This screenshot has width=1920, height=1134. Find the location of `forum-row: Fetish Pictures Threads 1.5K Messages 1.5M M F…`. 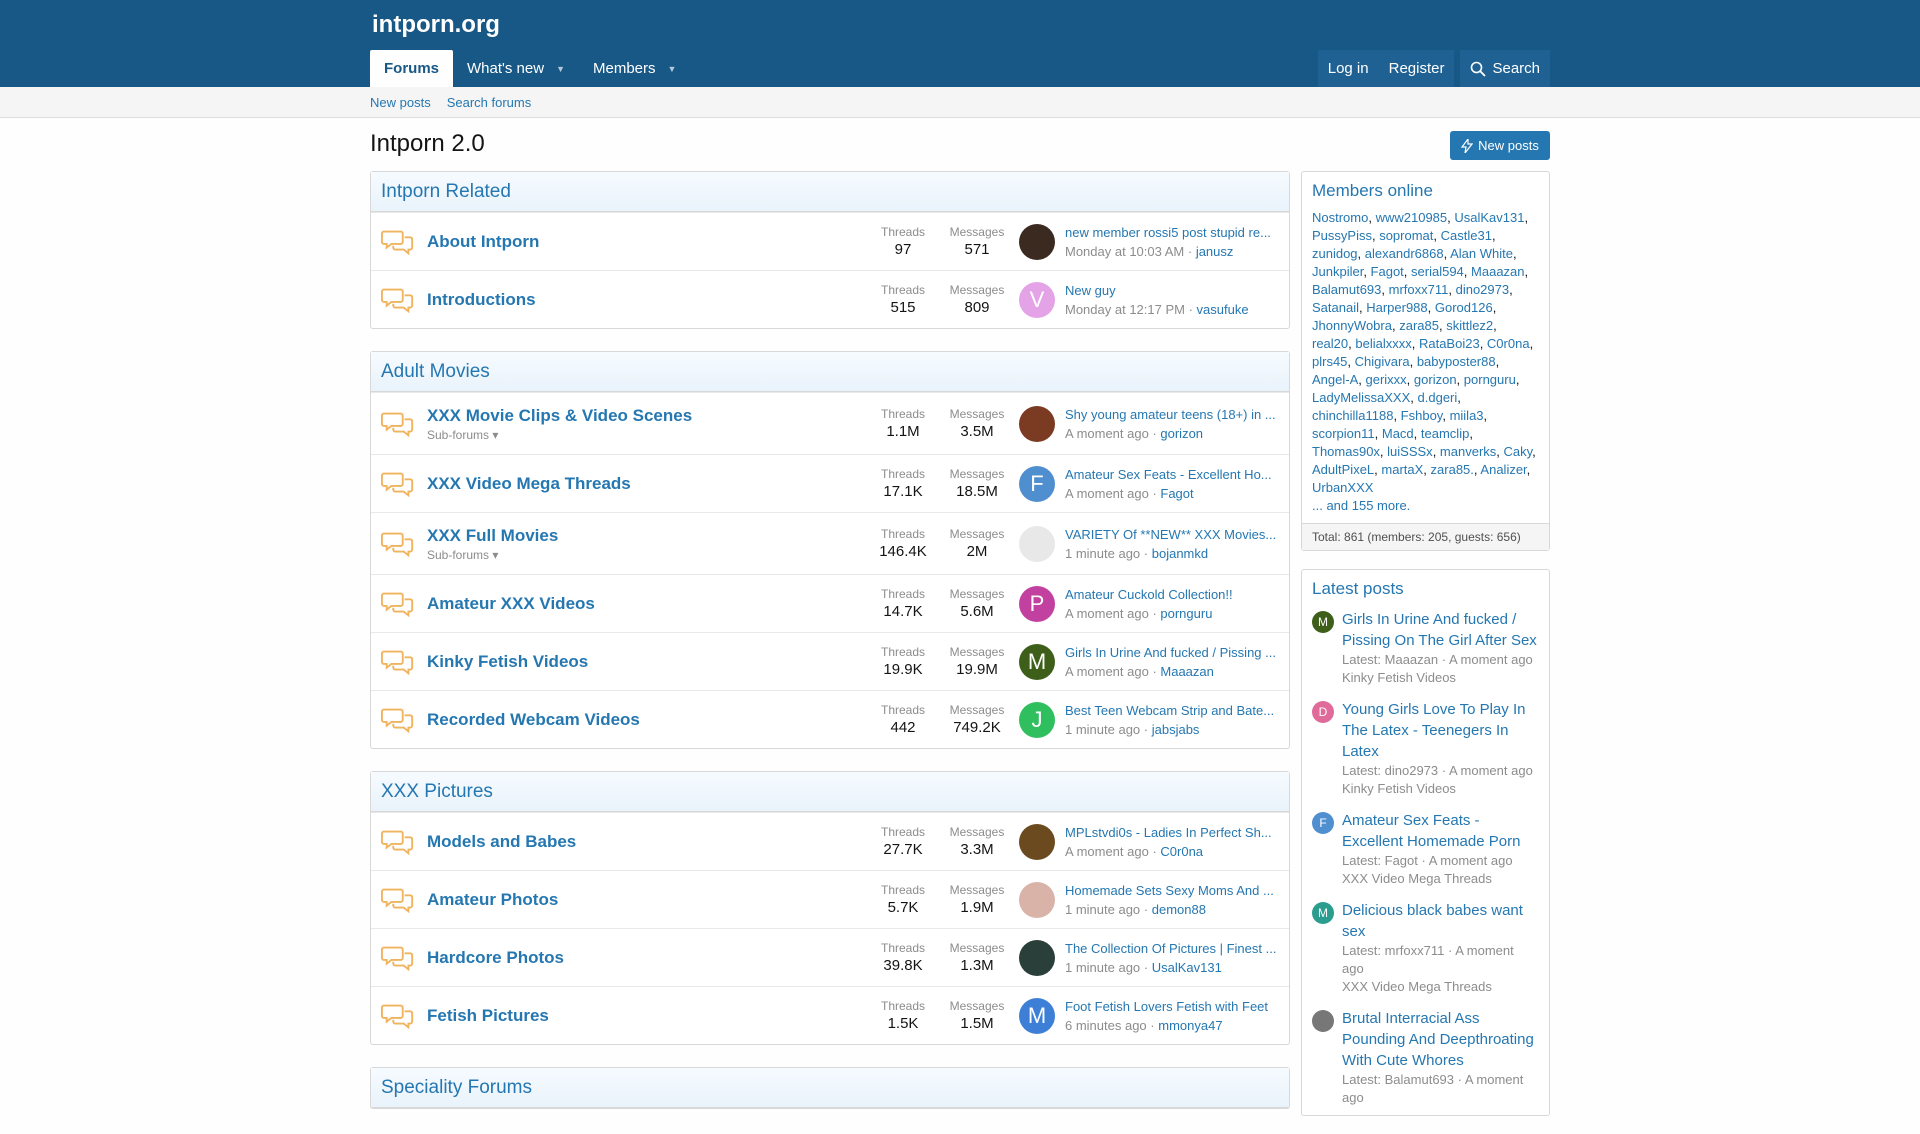

forum-row: Fetish Pictures Threads 1.5K Messages 1.5M M F… is located at coordinates (830, 1015).